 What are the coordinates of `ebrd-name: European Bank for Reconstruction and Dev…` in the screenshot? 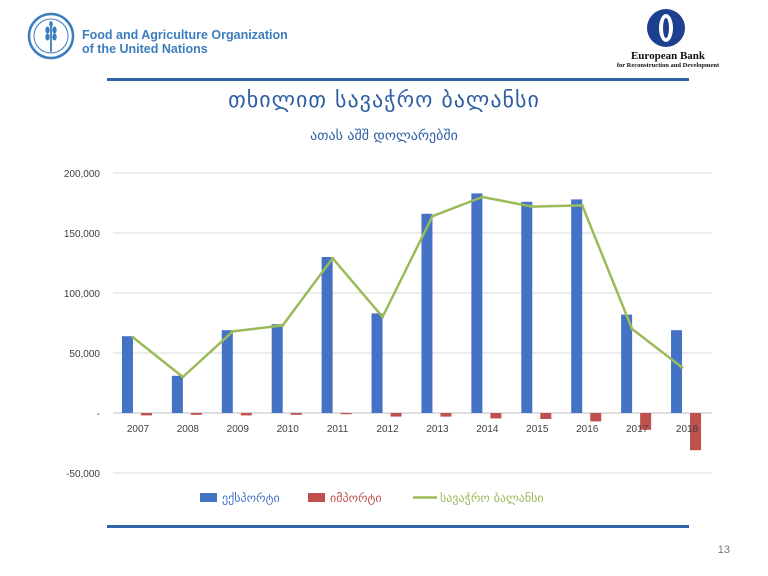 It's located at (668, 59).